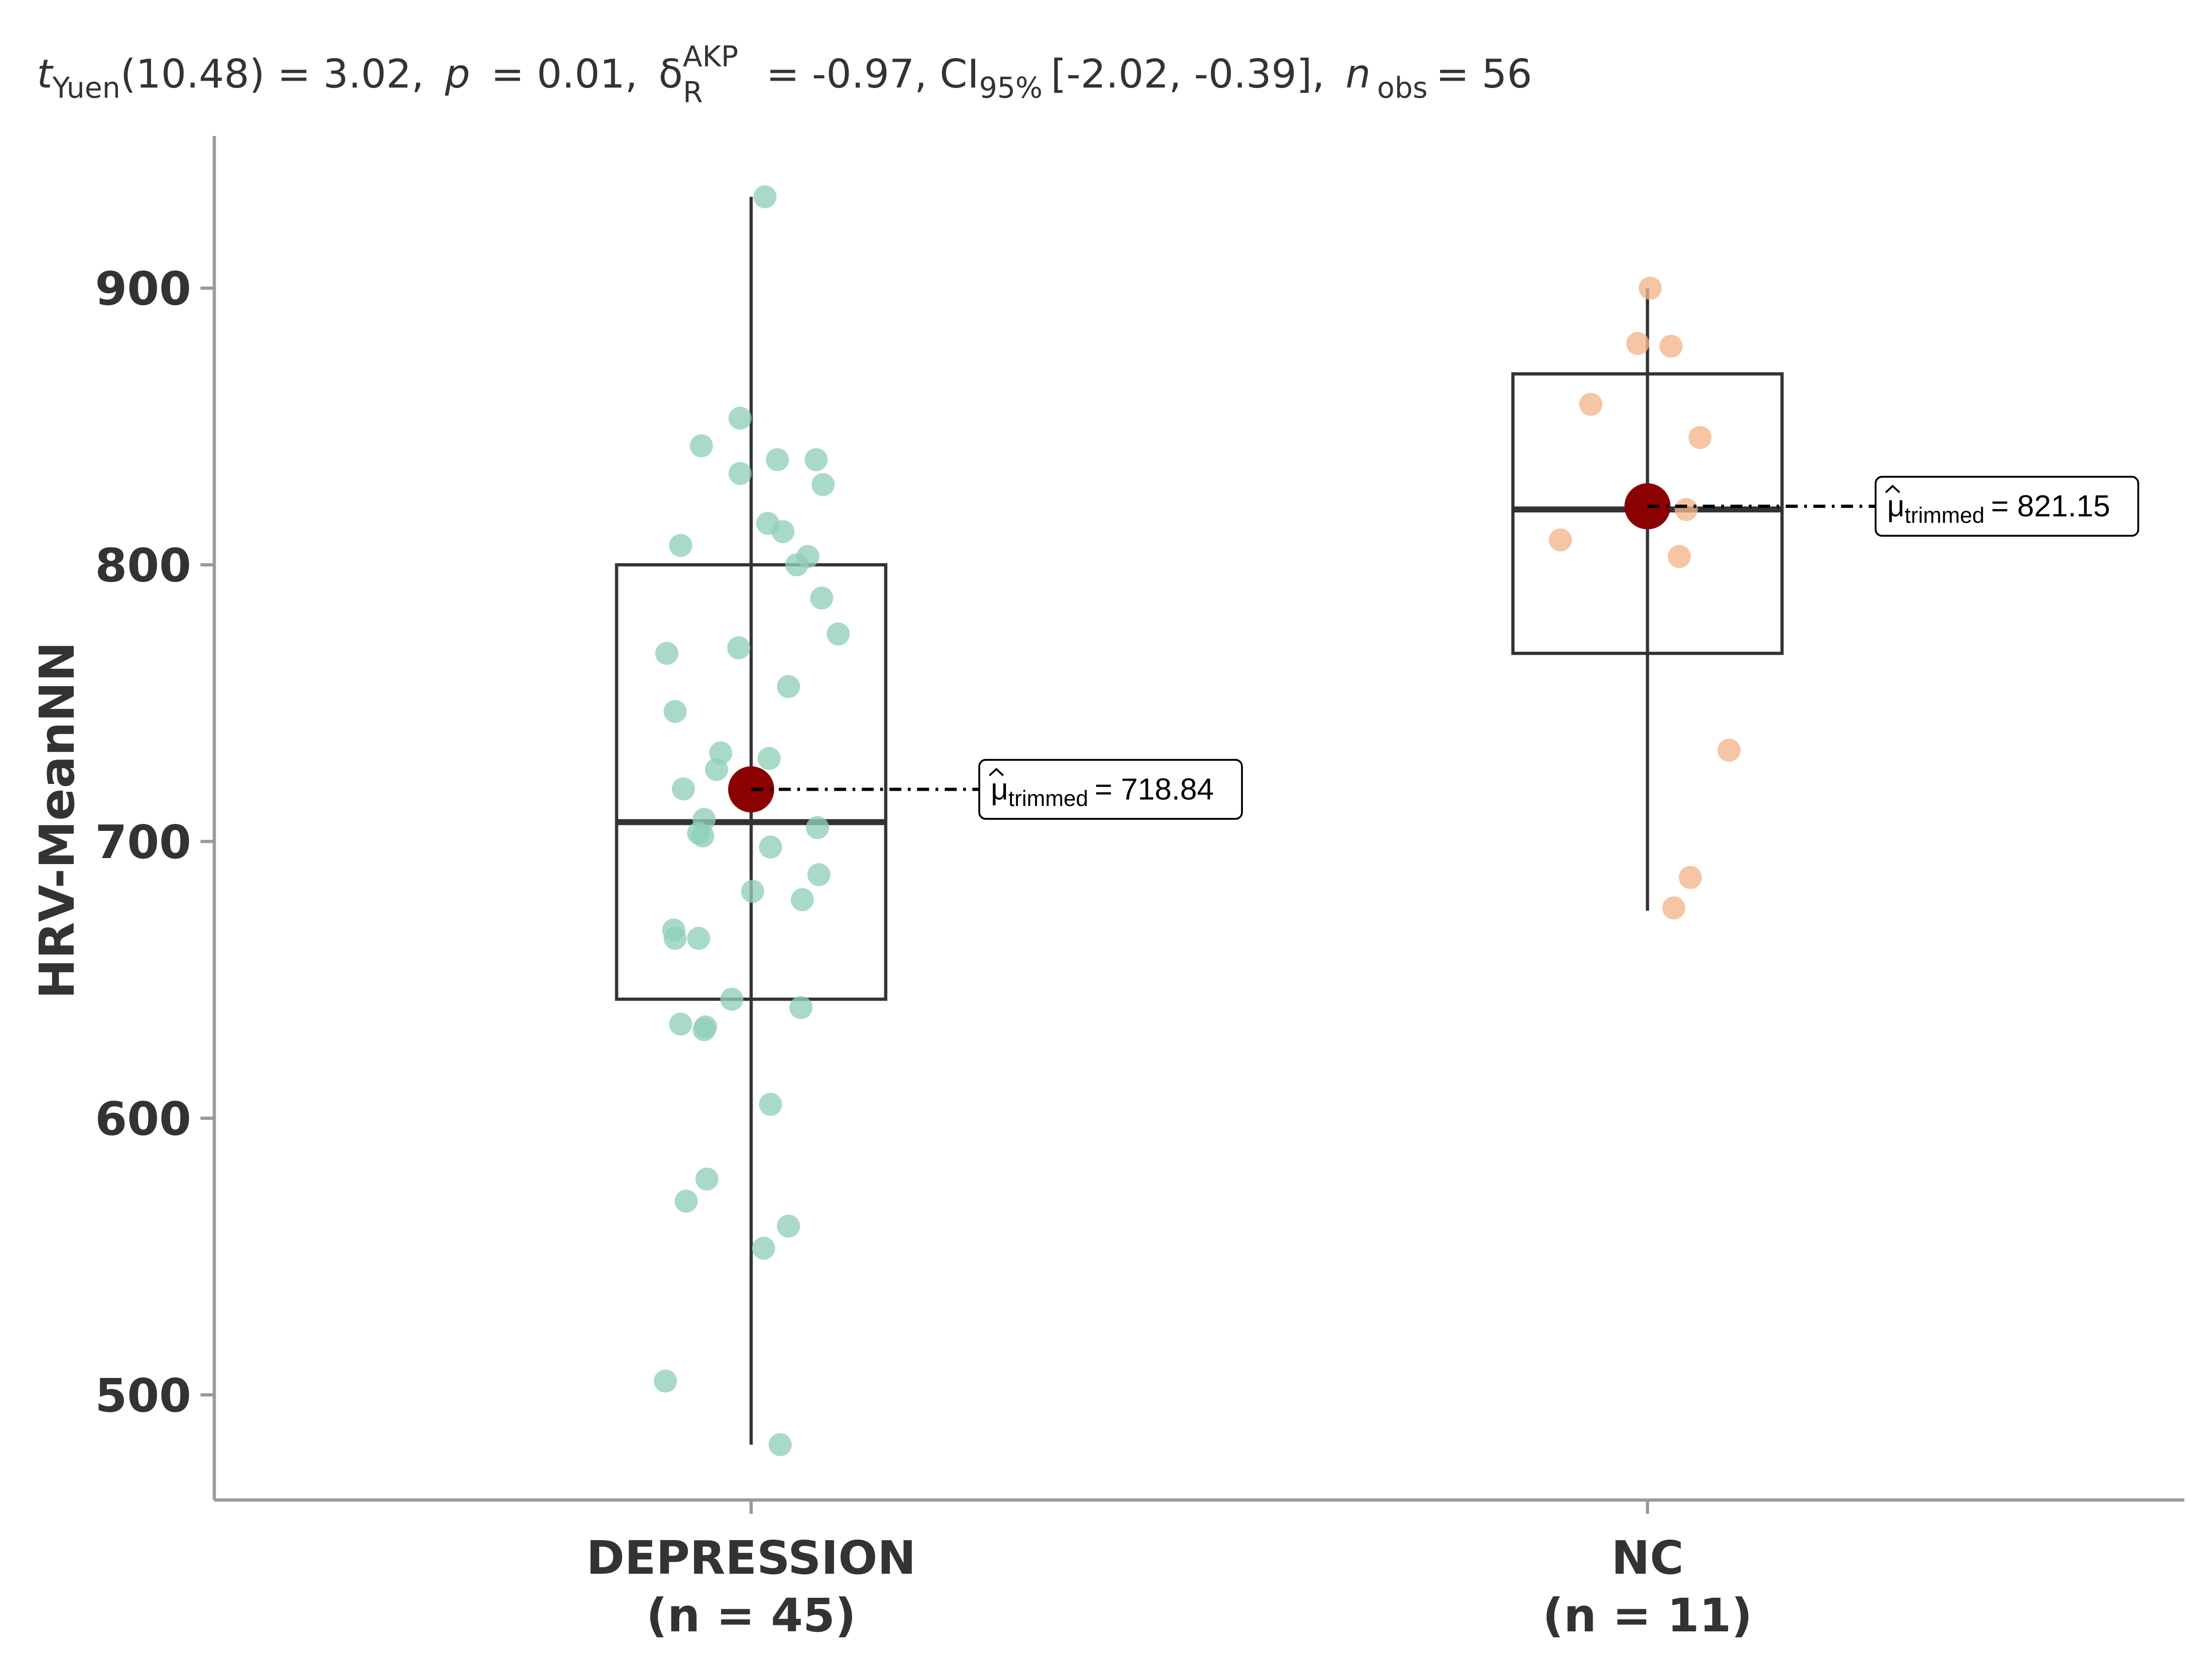  Describe the element at coordinates (272, 74) in the screenshot. I see `subtitle-t-value: (10.48) = 3.02,` at that location.